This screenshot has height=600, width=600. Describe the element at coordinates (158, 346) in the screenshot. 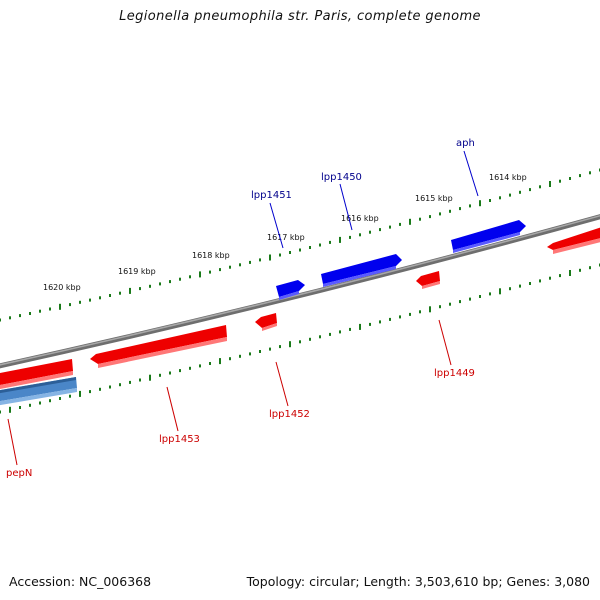

I see `gene-lpp1453` at that location.